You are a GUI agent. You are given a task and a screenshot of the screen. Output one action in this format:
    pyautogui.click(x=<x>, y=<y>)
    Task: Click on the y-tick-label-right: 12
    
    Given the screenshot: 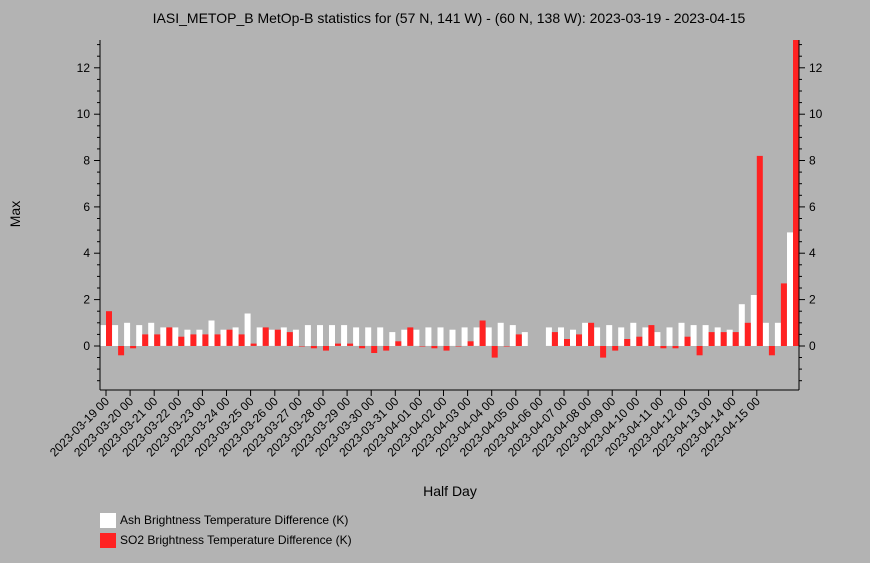 What is the action you would take?
    pyautogui.click(x=816, y=68)
    